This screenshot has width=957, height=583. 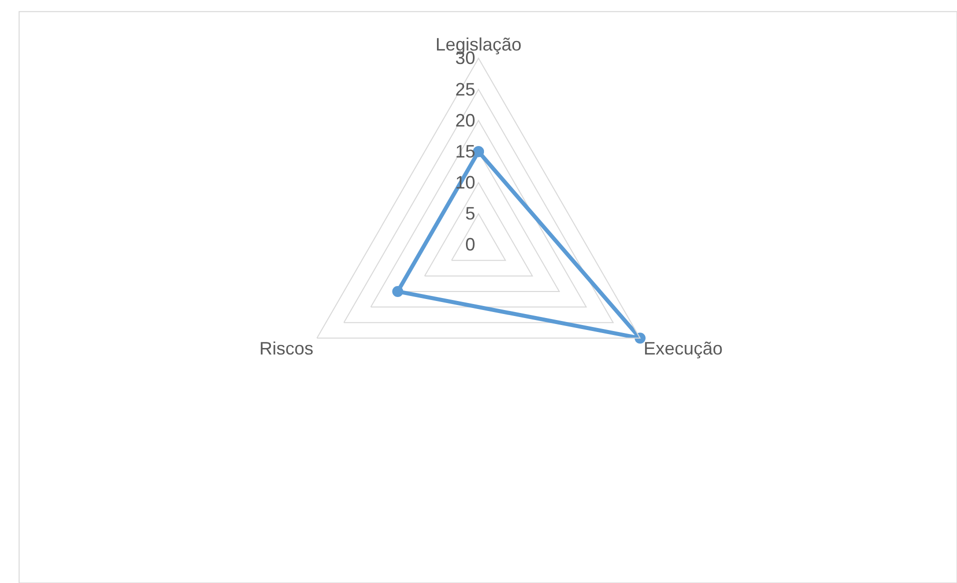 I want to click on spoke-label: Execução, so click(x=683, y=348).